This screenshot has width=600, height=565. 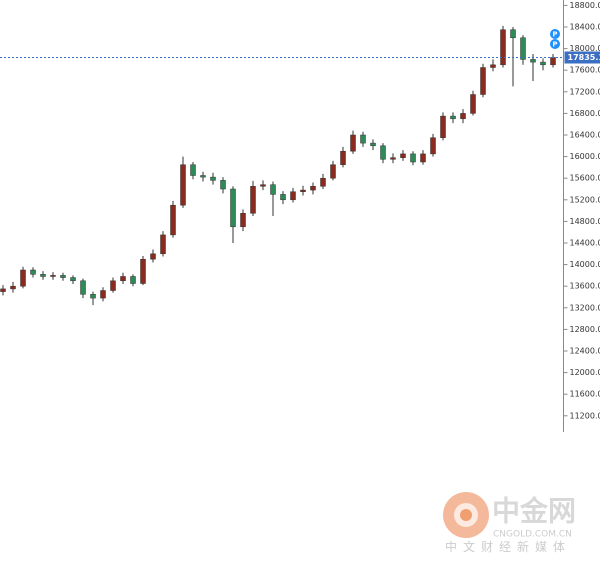 What do you see at coordinates (582, 57) in the screenshot?
I see `current-price-box` at bounding box center [582, 57].